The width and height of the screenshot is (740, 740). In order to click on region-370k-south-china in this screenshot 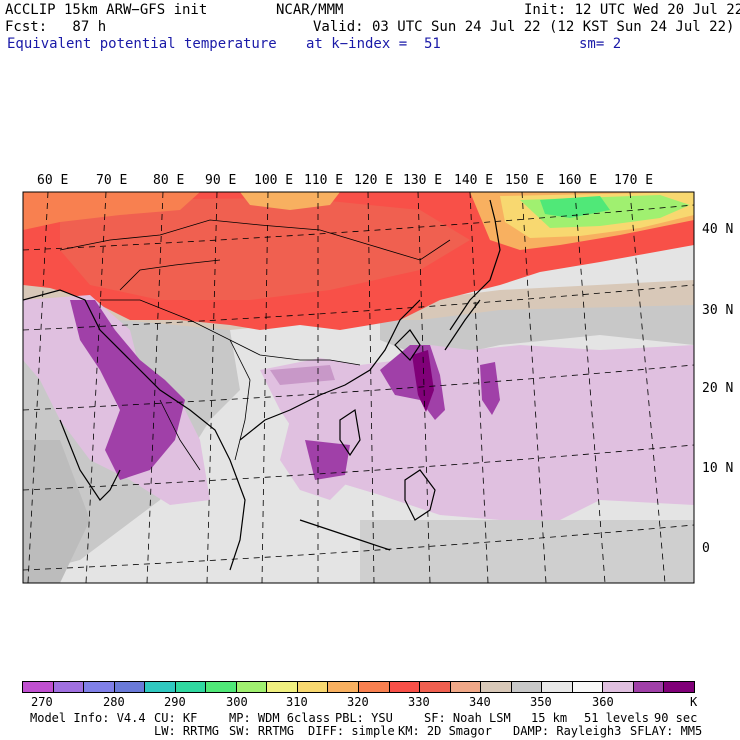, I will do `click(327, 460)`.